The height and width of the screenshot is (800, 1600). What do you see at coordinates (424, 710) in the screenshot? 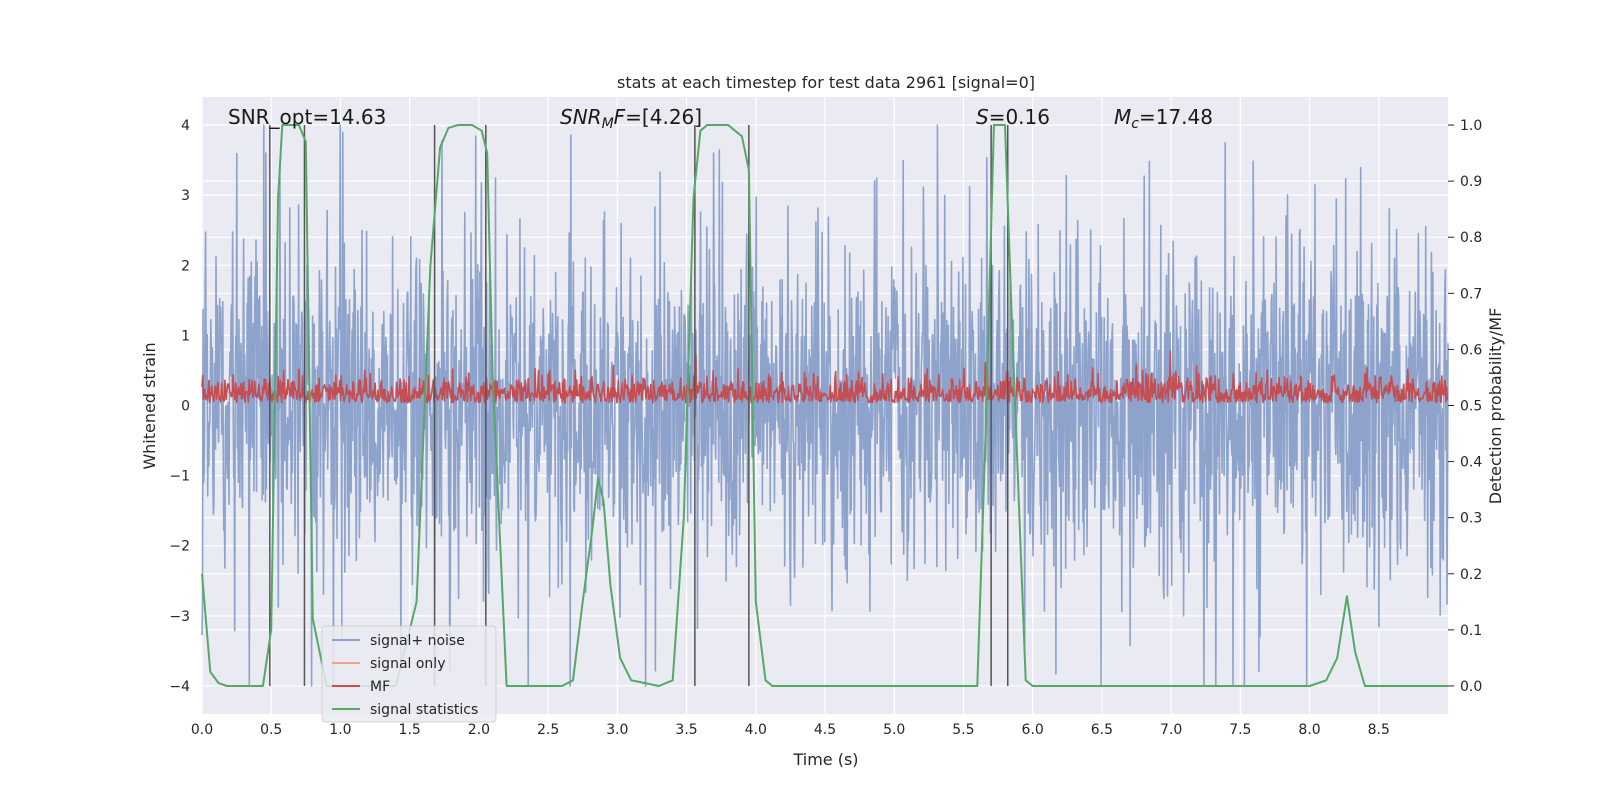
I see `legend-label-signal-statistics: signal statistics` at bounding box center [424, 710].